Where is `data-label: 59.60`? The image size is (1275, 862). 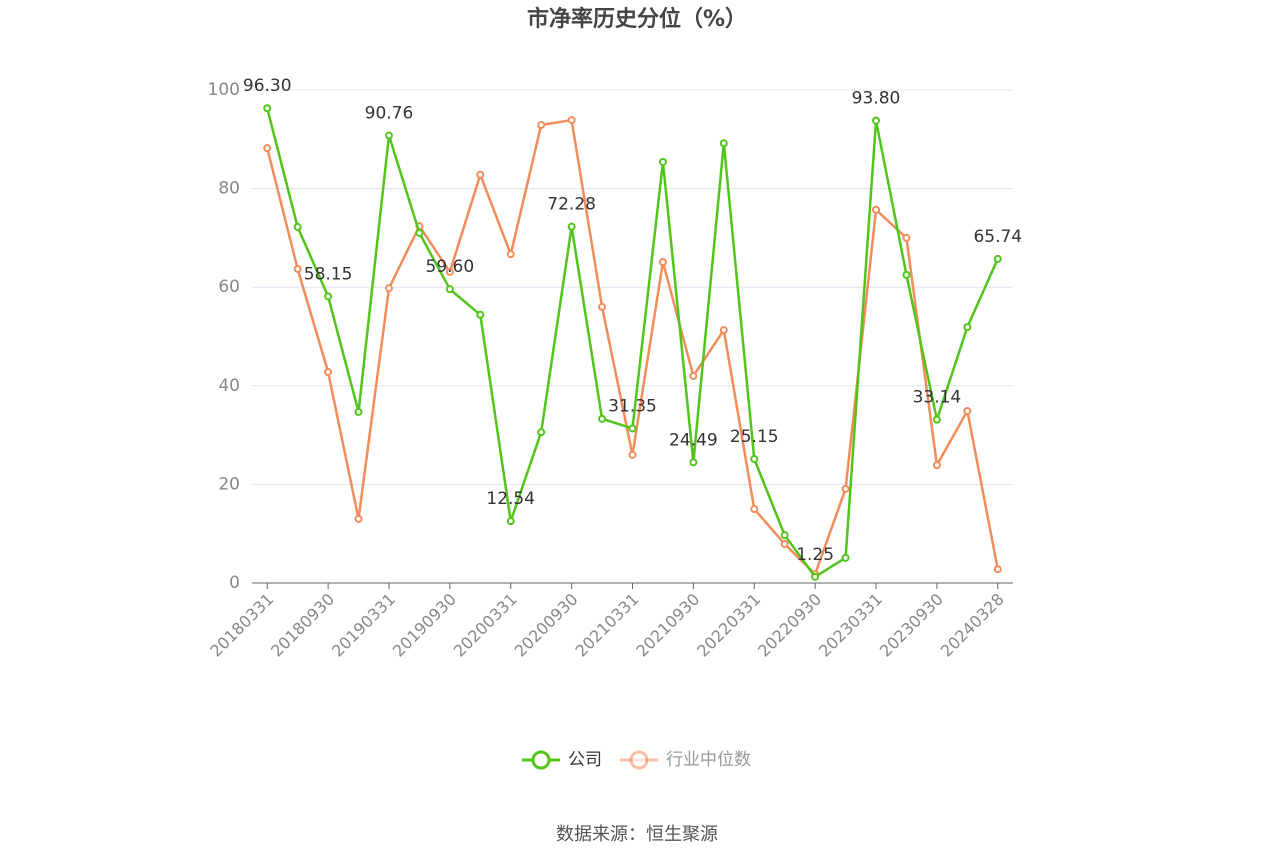 data-label: 59.60 is located at coordinates (450, 267).